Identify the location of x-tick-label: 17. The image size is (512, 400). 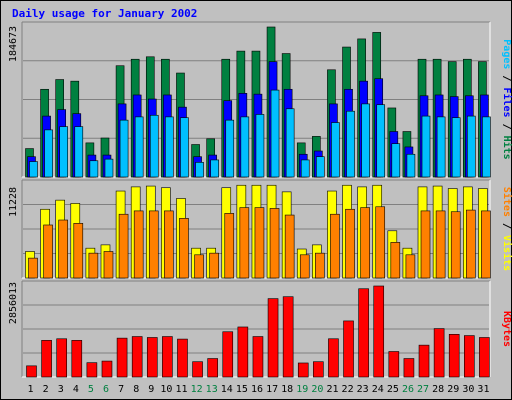
(272, 389).